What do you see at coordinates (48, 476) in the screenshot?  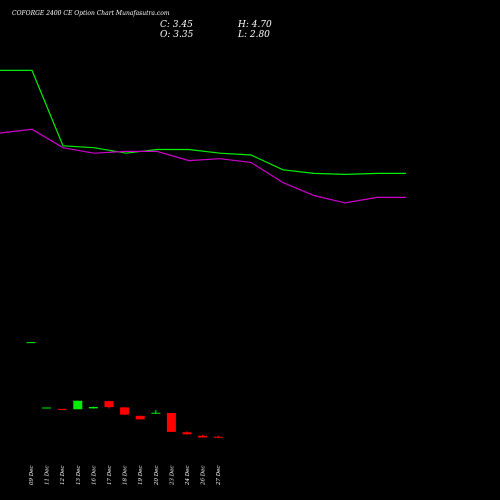 I see `x-tick-label: 11 Dec` at bounding box center [48, 476].